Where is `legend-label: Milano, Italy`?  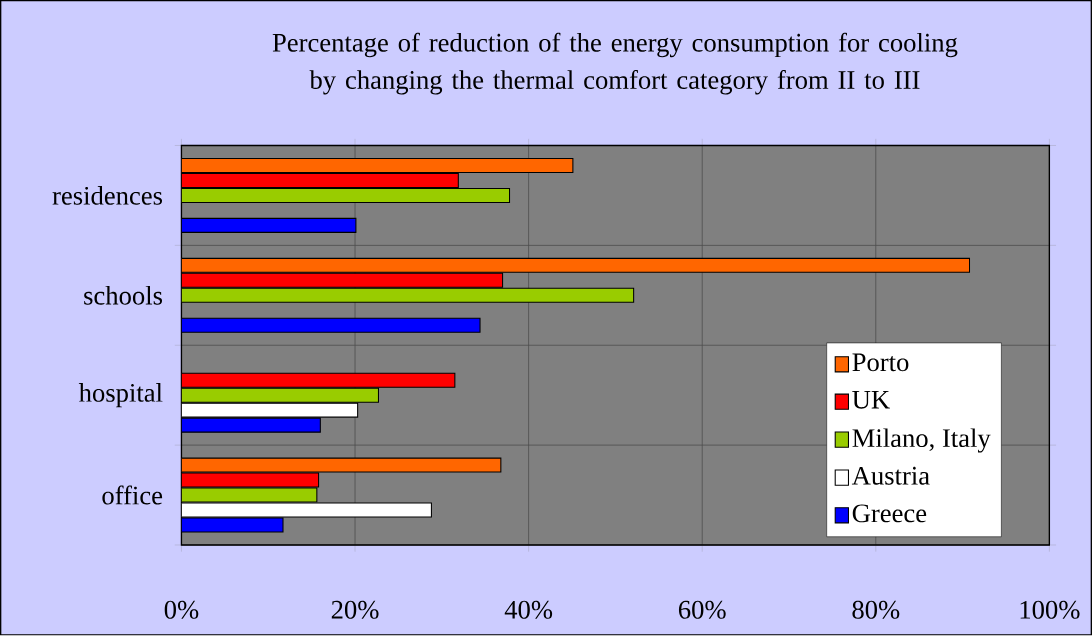
legend-label: Milano, Italy is located at coordinates (921, 440).